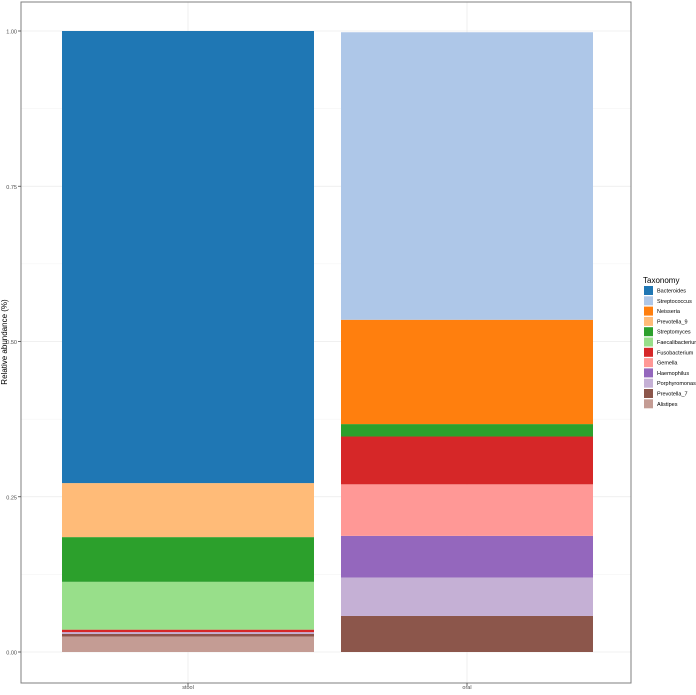 Image resolution: width=696 pixels, height=695 pixels. I want to click on legend-swatch-neisseria, so click(648, 311).